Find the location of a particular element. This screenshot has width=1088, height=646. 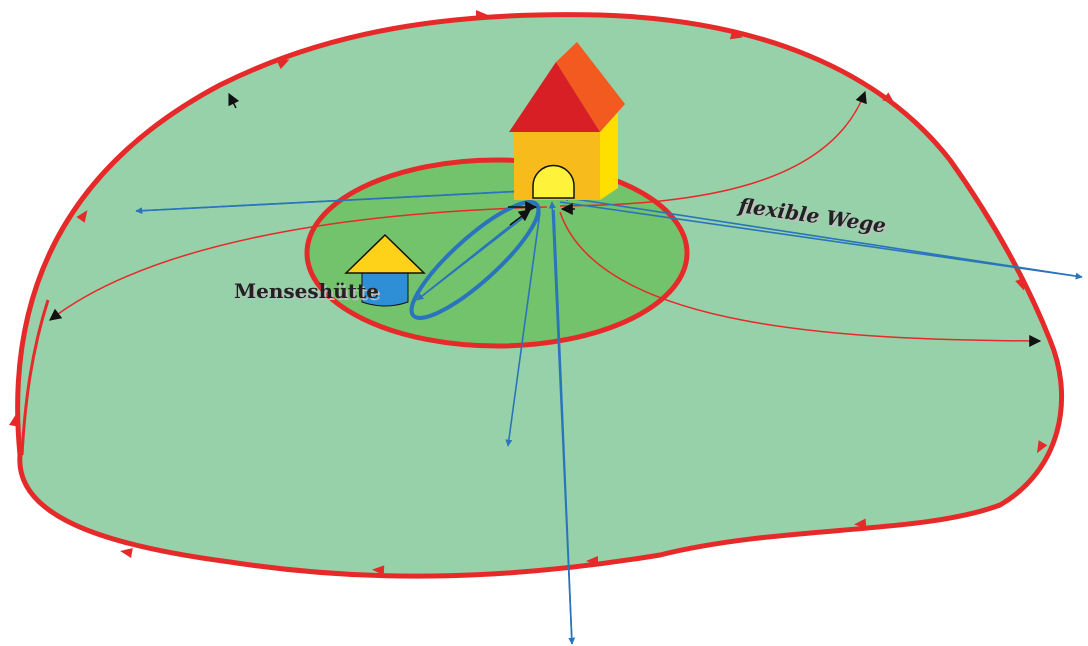

hut-label: Menseshütte is located at coordinates (306, 291).